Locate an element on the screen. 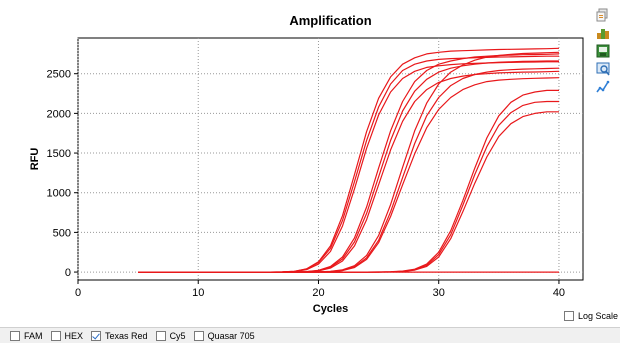 This screenshot has height=343, width=620. x-tick-label: 30 is located at coordinates (439, 293).